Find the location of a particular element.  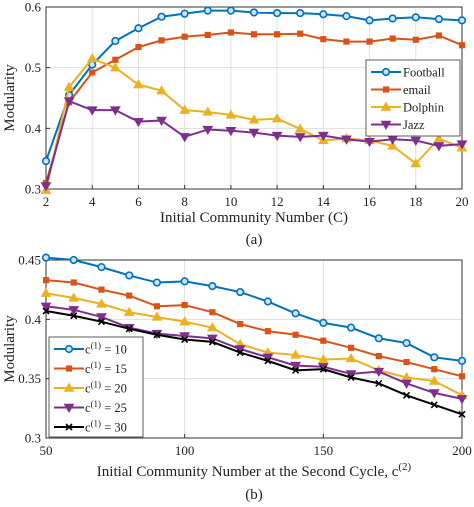

panel-a-x-tick-label: 20 is located at coordinates (462, 201).